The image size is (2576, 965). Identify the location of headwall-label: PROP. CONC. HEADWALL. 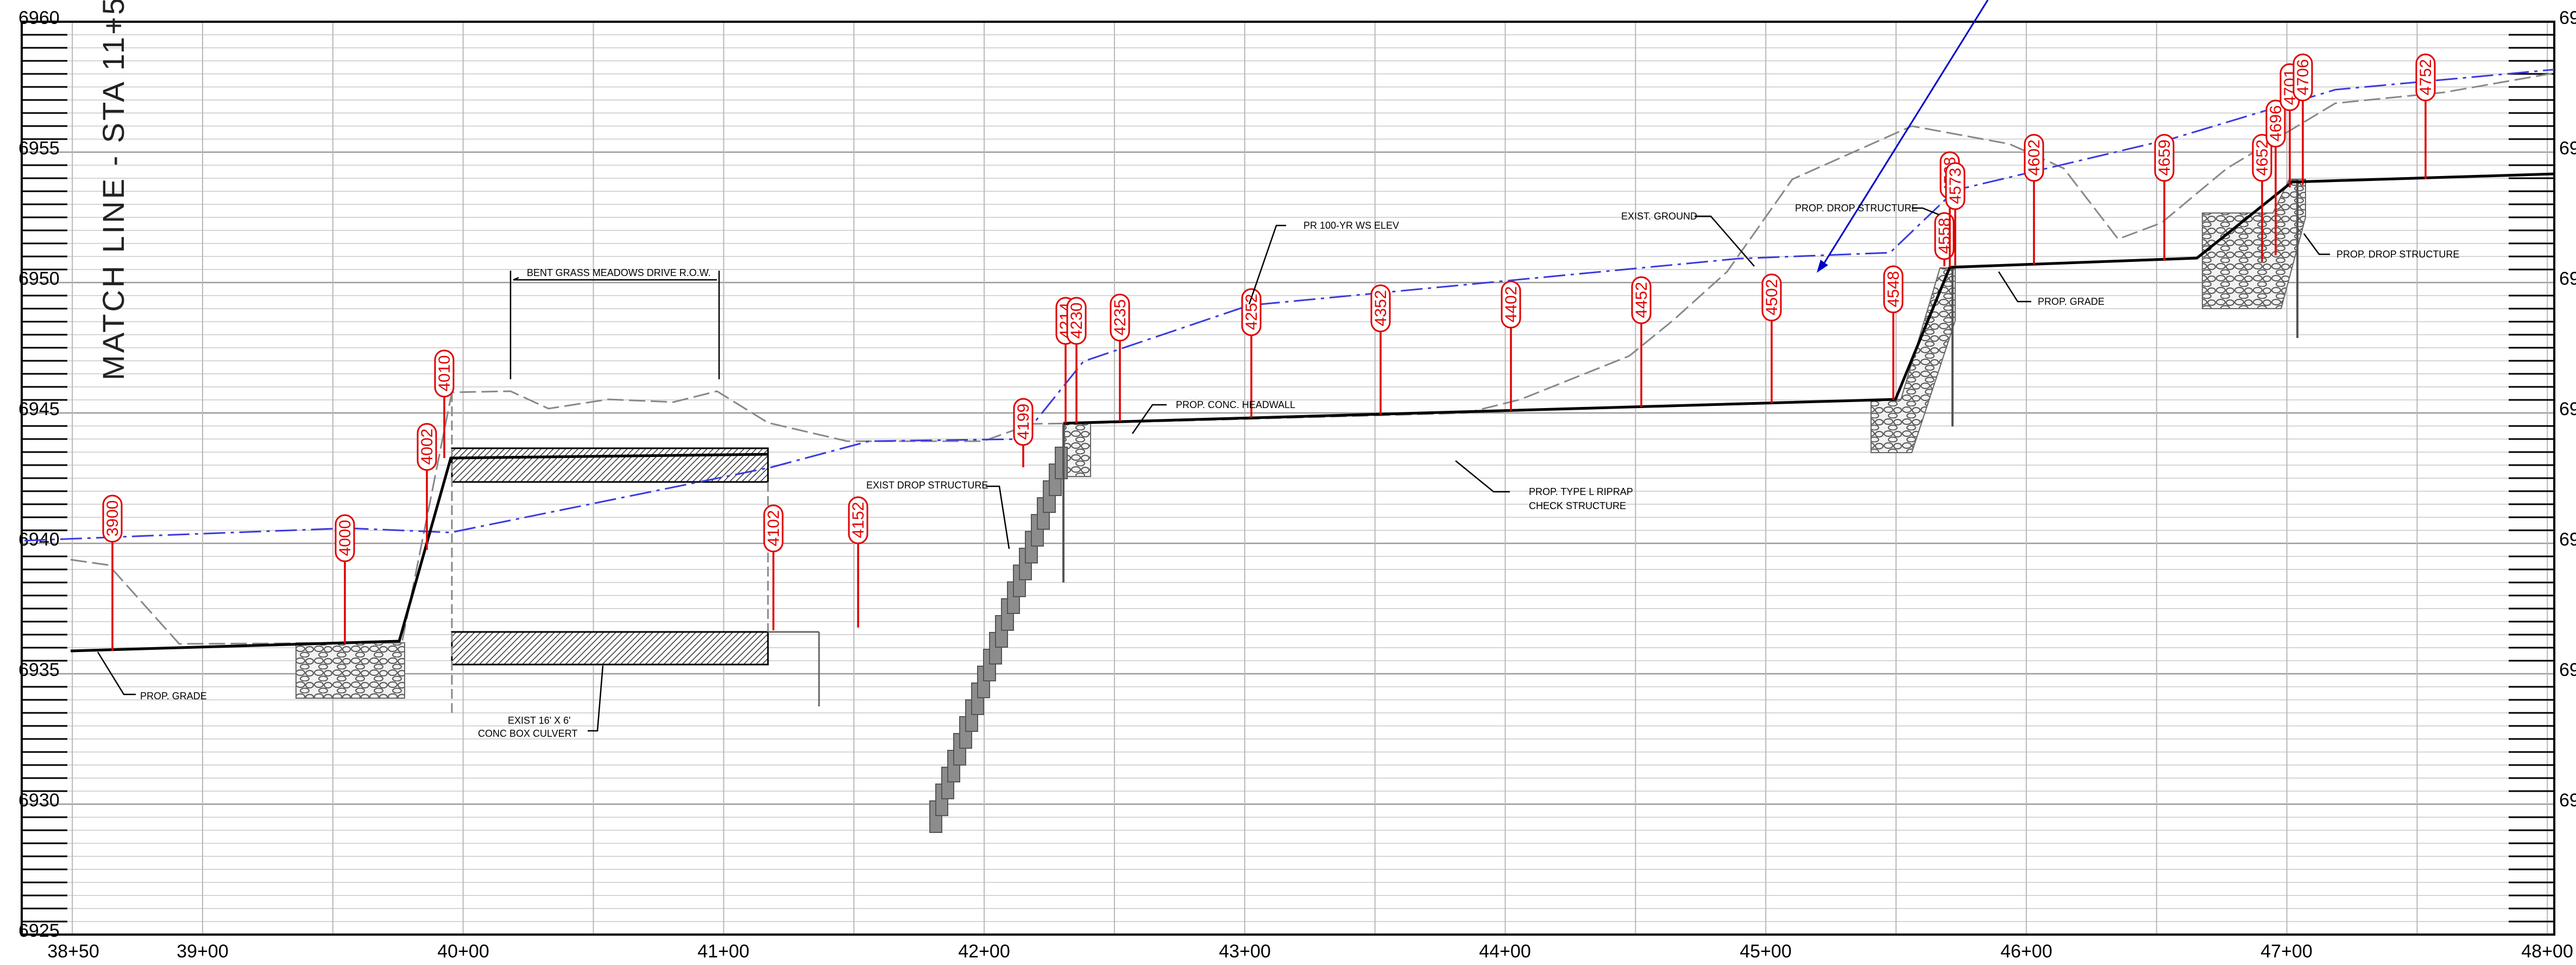
(1236, 404).